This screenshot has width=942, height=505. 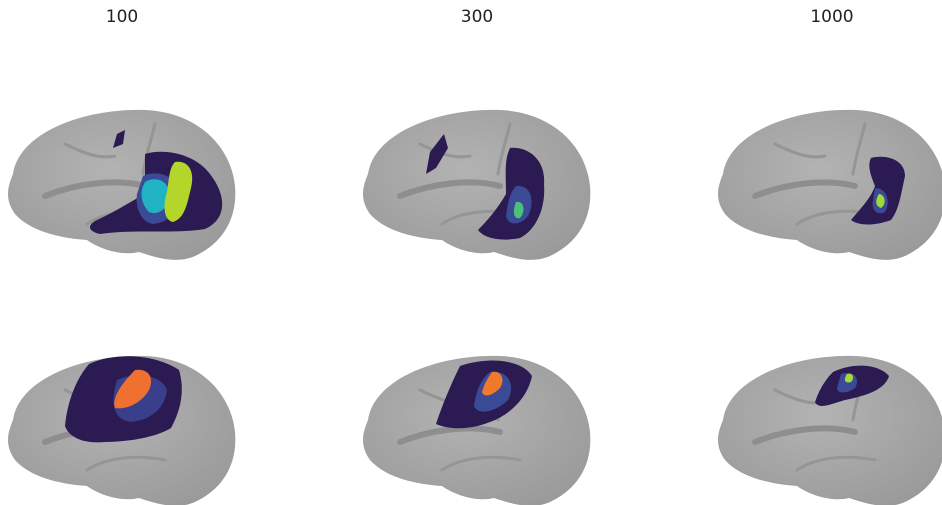 I want to click on column-title: 300, so click(x=477, y=17).